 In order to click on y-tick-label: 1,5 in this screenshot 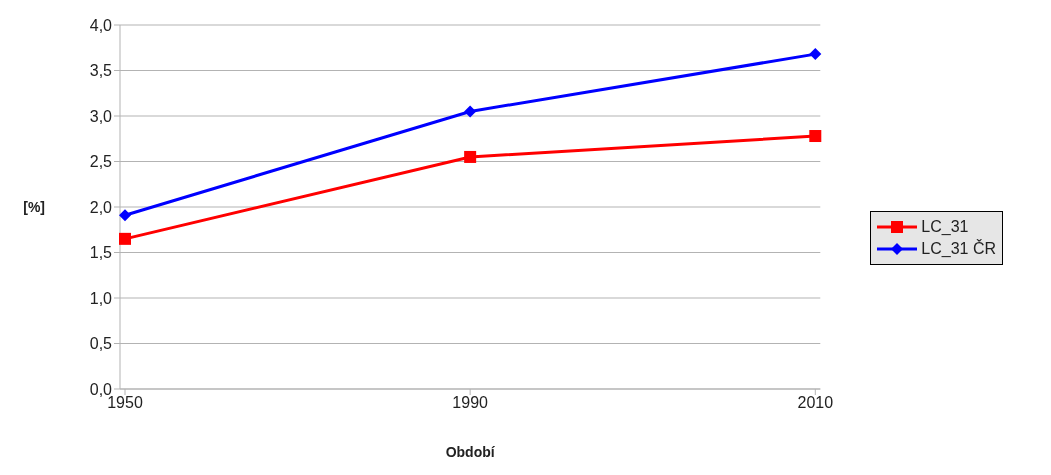, I will do `click(101, 253)`.